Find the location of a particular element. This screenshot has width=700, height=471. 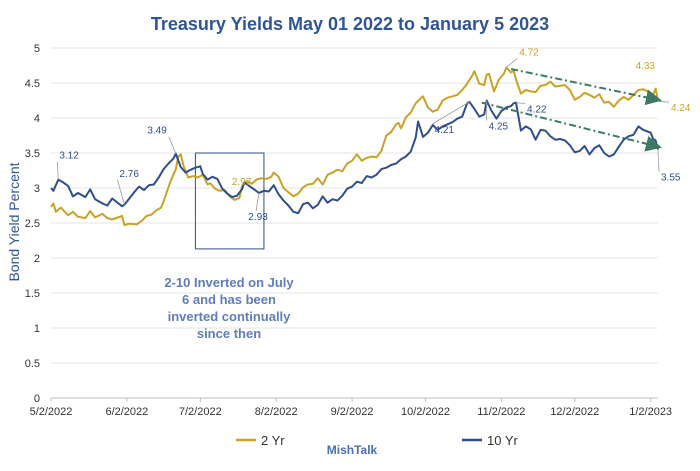

annotation-line: 2-10 Inverted on July is located at coordinates (229, 282).